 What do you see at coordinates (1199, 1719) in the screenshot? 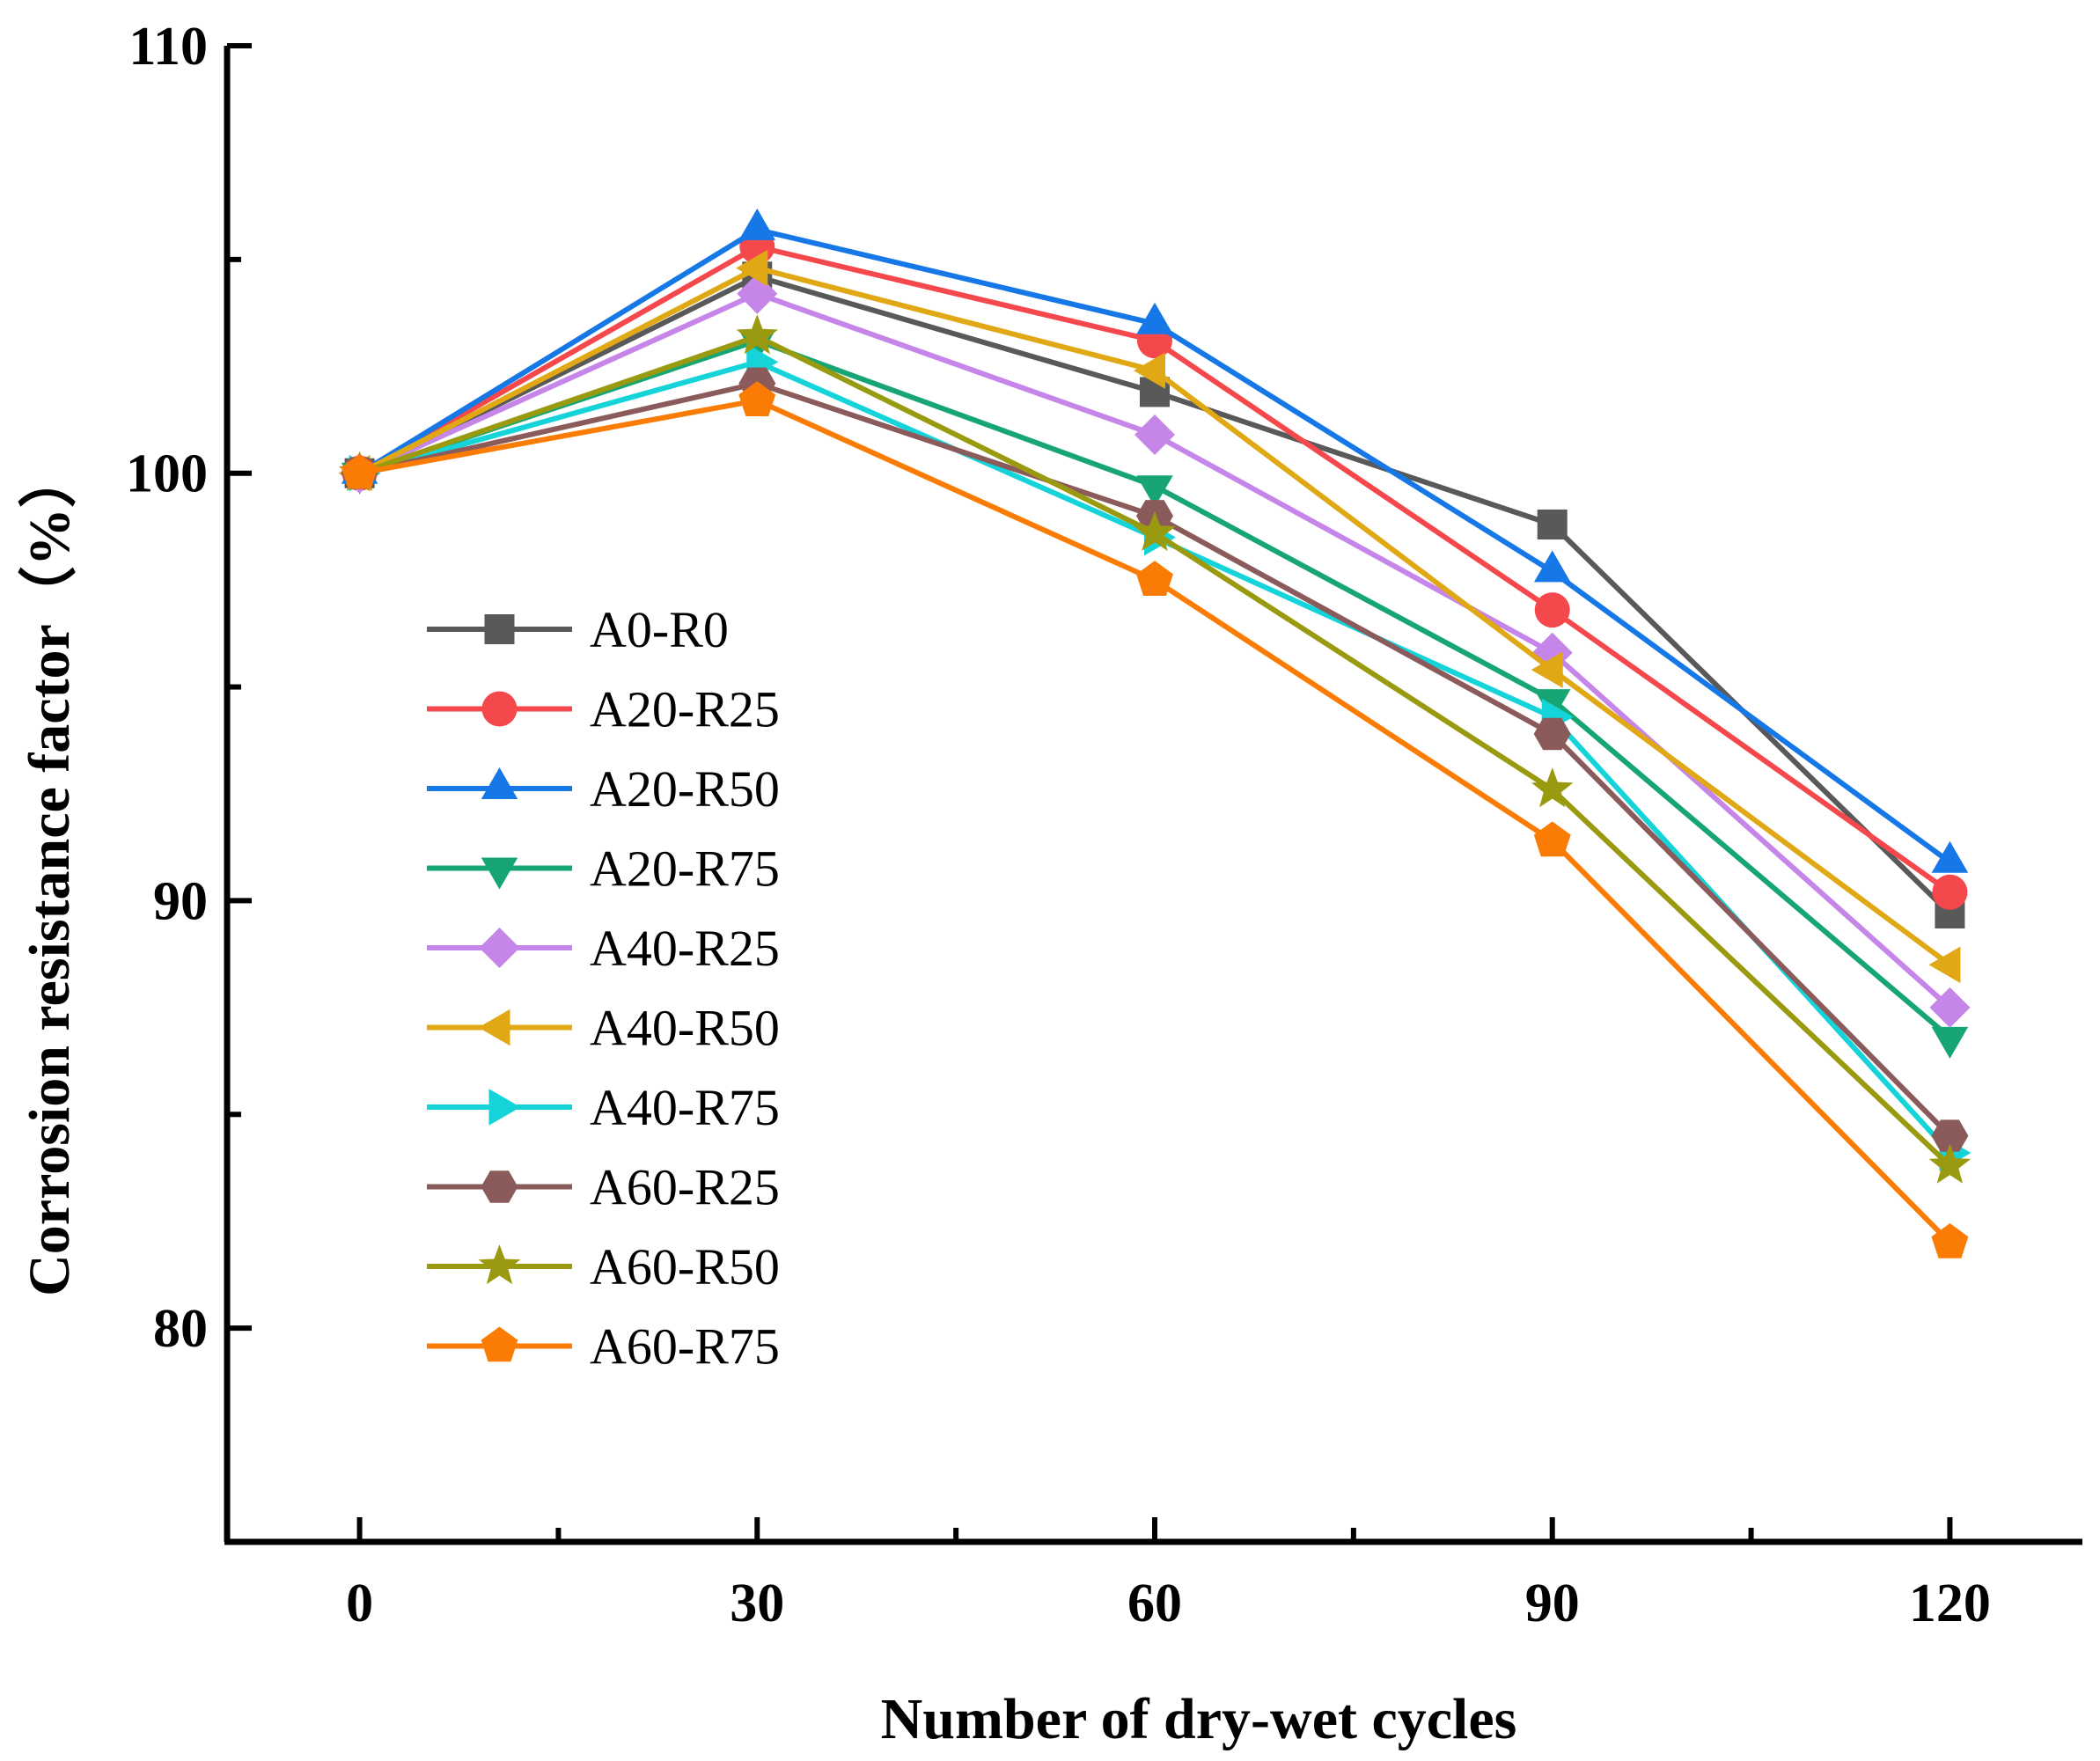
I see `x-axis-title: Number of dry-wet cycles` at bounding box center [1199, 1719].